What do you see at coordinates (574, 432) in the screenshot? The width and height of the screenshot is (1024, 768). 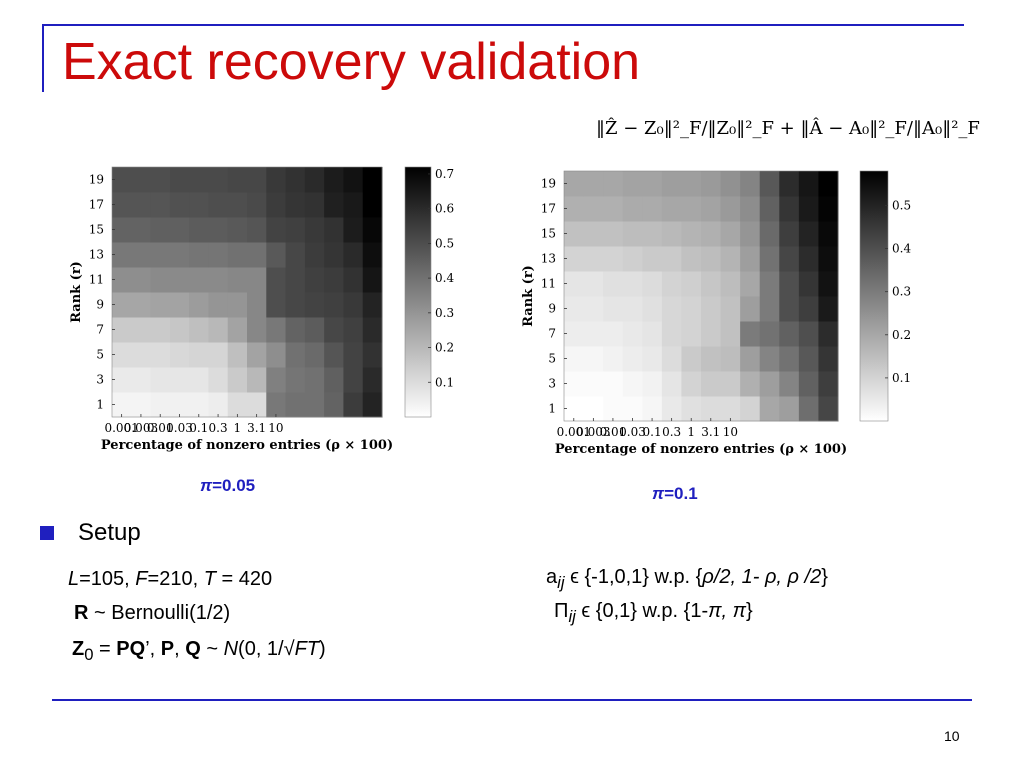 I see `x-tick-label: 0.001` at bounding box center [574, 432].